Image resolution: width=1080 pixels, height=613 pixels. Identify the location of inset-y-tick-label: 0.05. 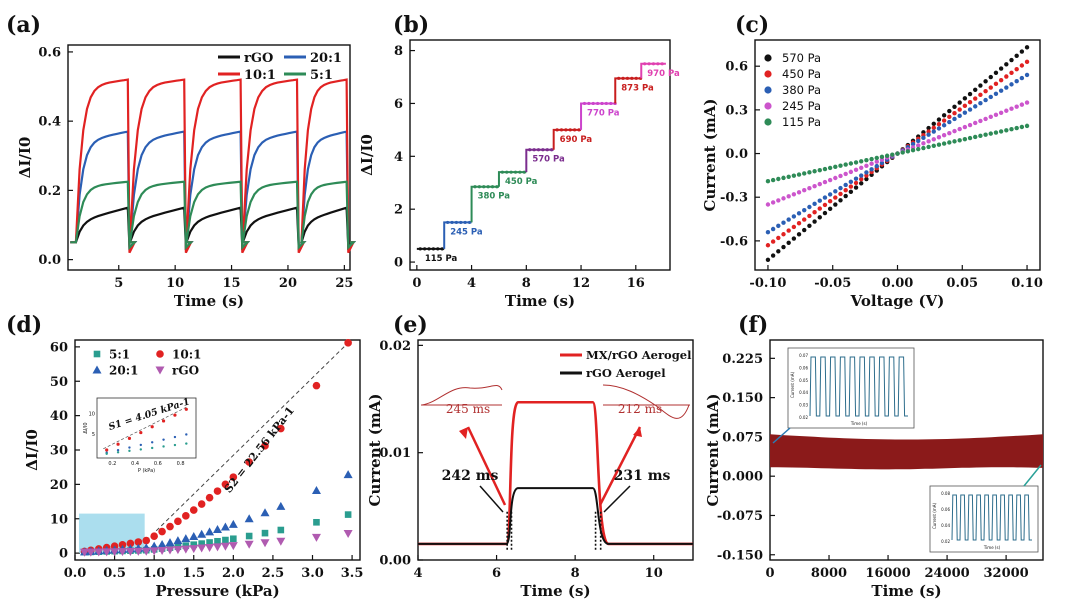
(803, 380).